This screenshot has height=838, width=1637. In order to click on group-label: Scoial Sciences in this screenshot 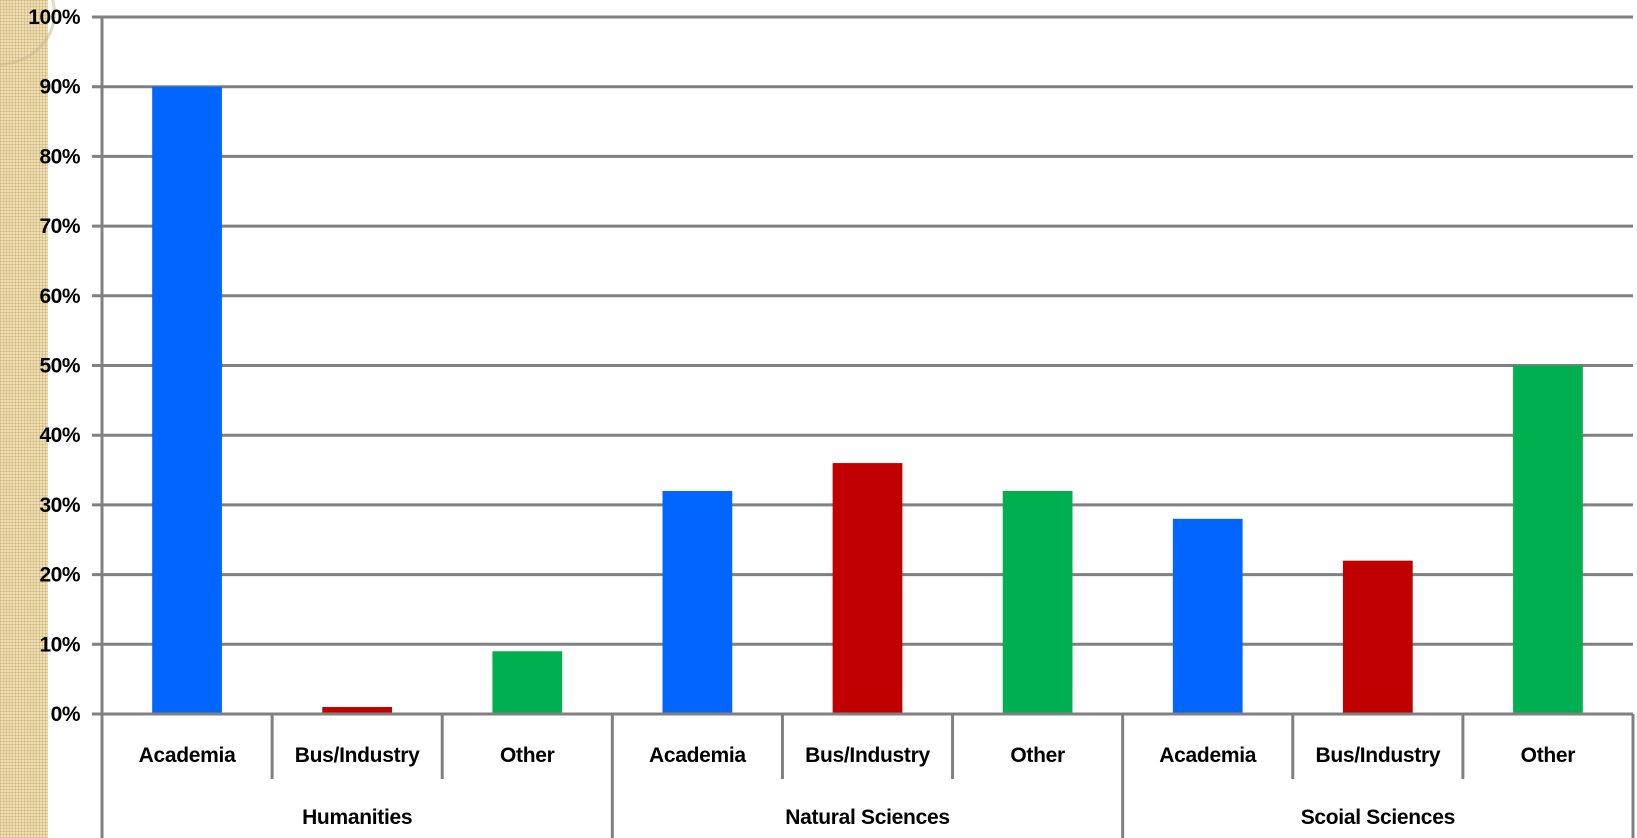, I will do `click(1378, 817)`.